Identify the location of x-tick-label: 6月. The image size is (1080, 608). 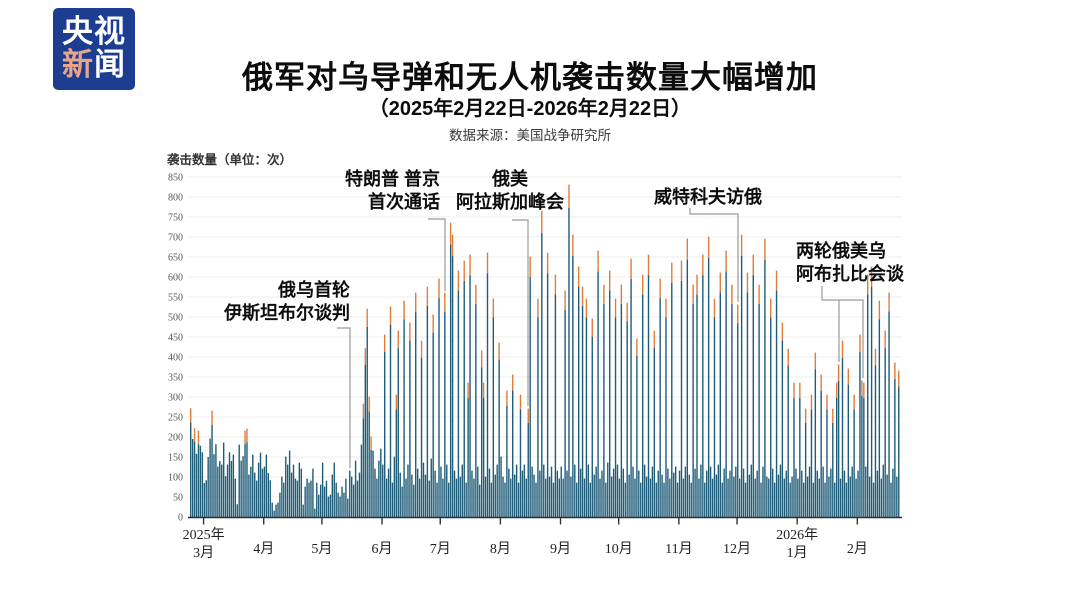
(382, 549).